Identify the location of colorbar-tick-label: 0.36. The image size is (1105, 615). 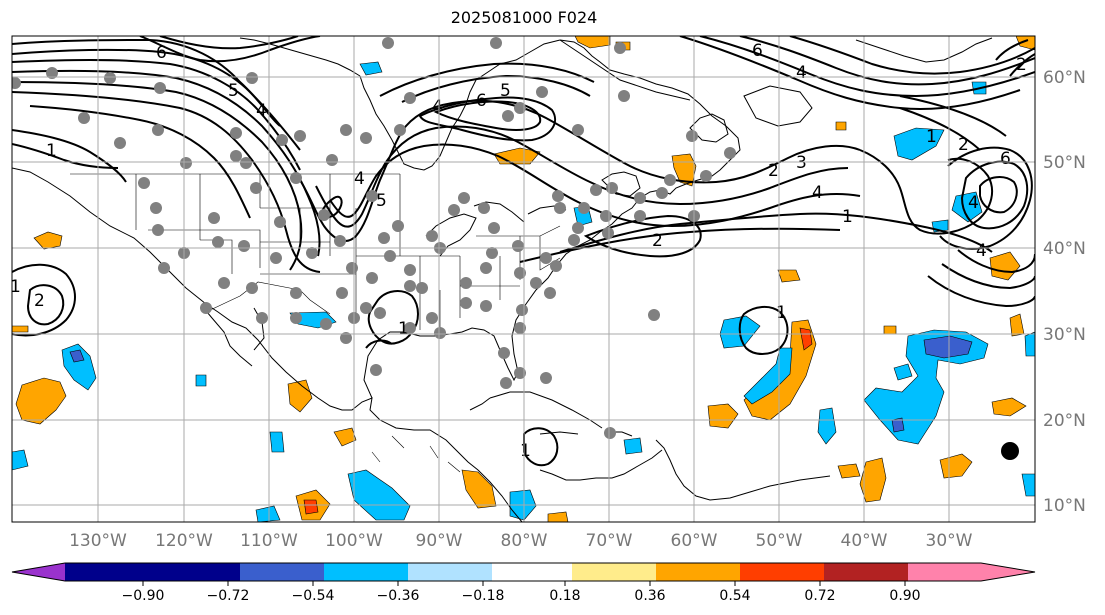
(649, 596).